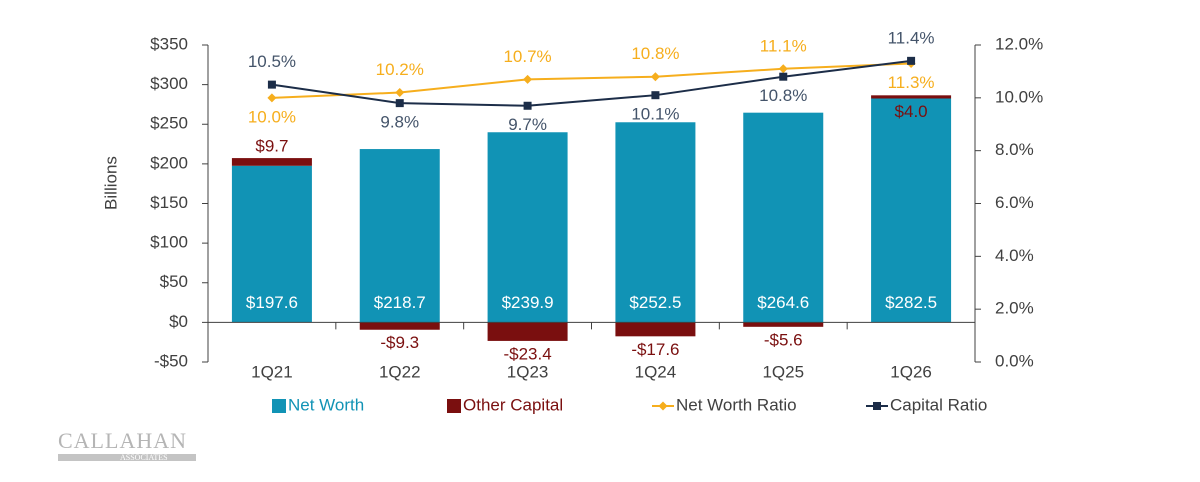 Image resolution: width=1200 pixels, height=482 pixels. Describe the element at coordinates (171, 360) in the screenshot. I see `y-tick-label: -$50` at that location.